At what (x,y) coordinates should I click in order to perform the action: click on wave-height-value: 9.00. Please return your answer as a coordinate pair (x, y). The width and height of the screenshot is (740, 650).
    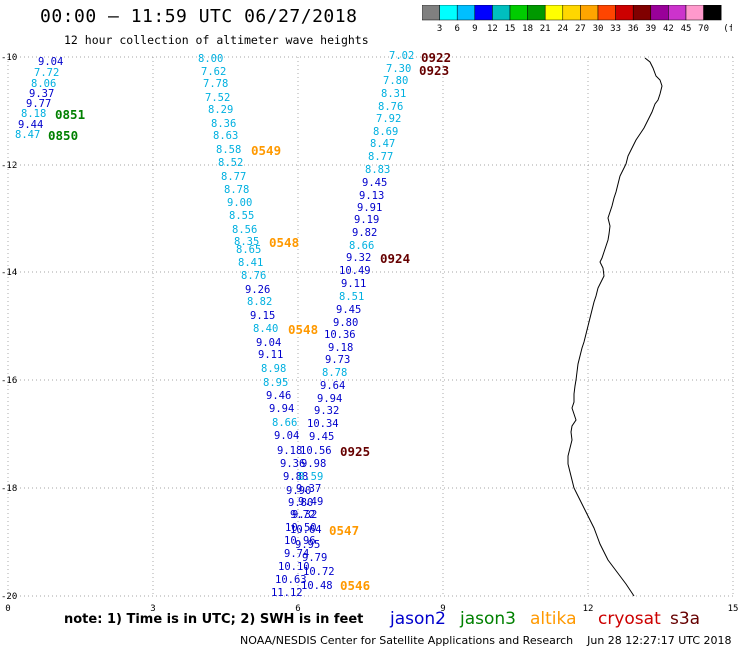
    Looking at the image, I should click on (239, 203).